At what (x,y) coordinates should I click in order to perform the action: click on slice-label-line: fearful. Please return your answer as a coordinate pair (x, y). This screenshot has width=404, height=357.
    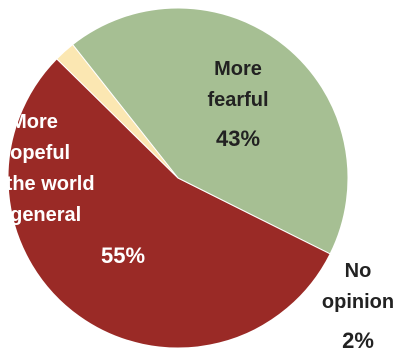
    Looking at the image, I should click on (237, 100).